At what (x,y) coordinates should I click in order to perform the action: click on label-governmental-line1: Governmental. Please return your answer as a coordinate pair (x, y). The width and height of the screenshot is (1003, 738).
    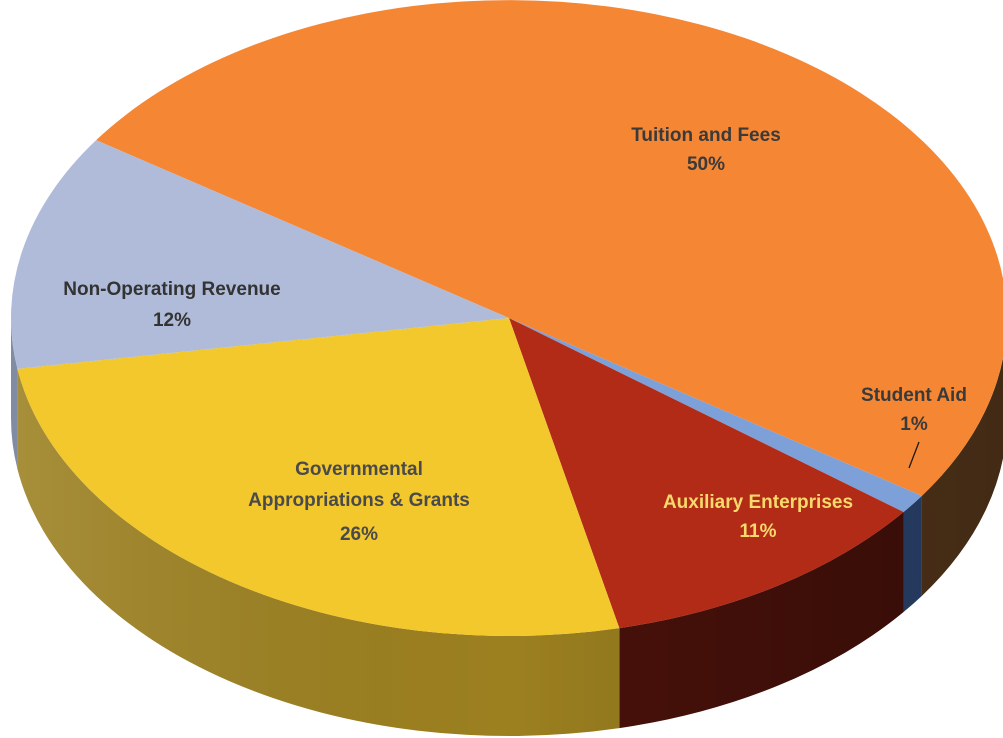
    Looking at the image, I should click on (359, 469).